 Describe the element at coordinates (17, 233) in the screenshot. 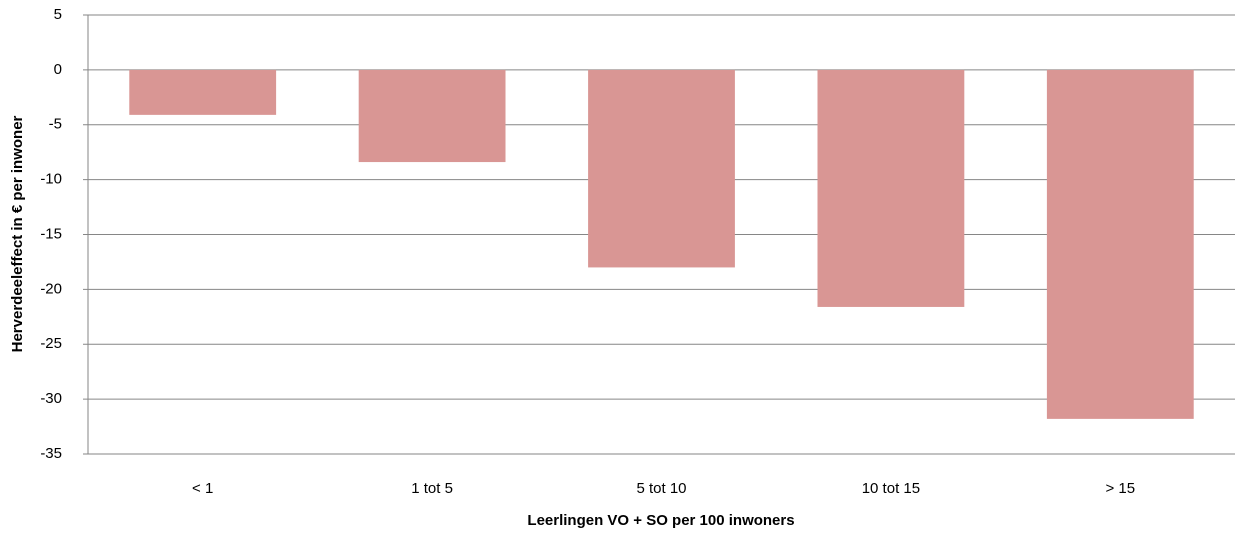

I see `y-axis-title: Herverdeeleffect in € per inwoner` at that location.